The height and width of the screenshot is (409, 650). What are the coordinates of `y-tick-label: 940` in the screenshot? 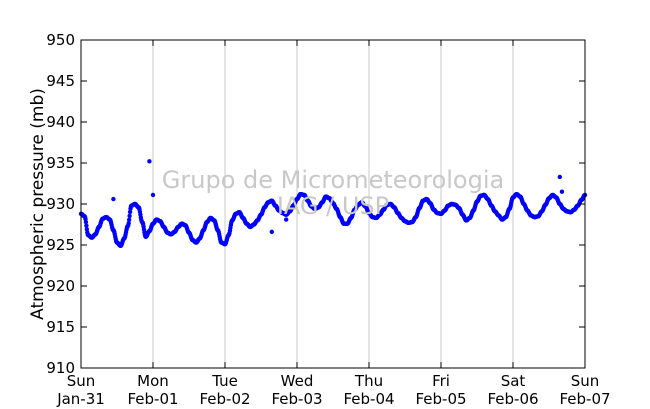 It's located at (60, 122).